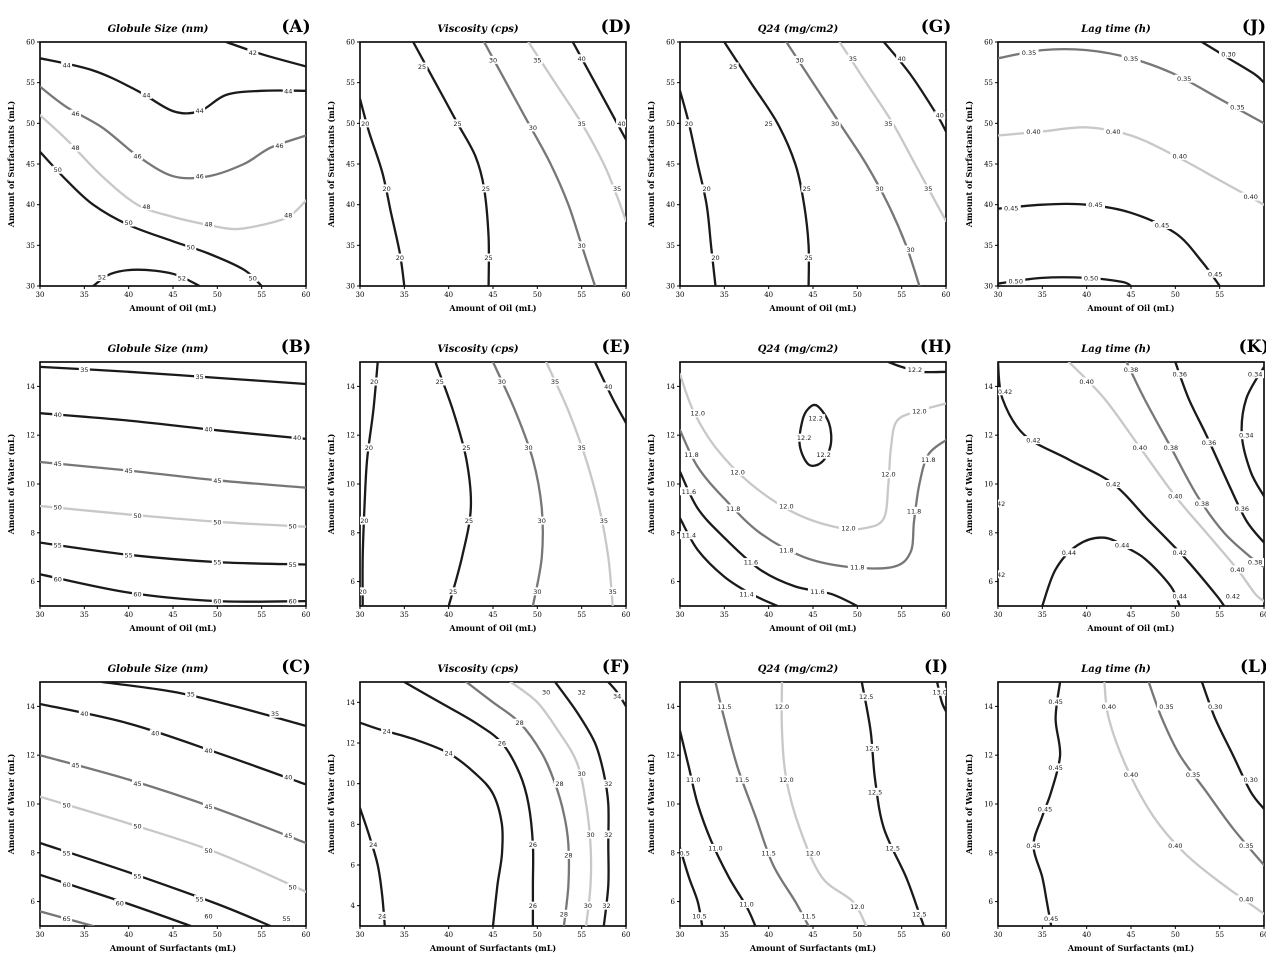  Describe the element at coordinates (1202, 504) in the screenshot. I see `contour-label: 0.38` at that location.